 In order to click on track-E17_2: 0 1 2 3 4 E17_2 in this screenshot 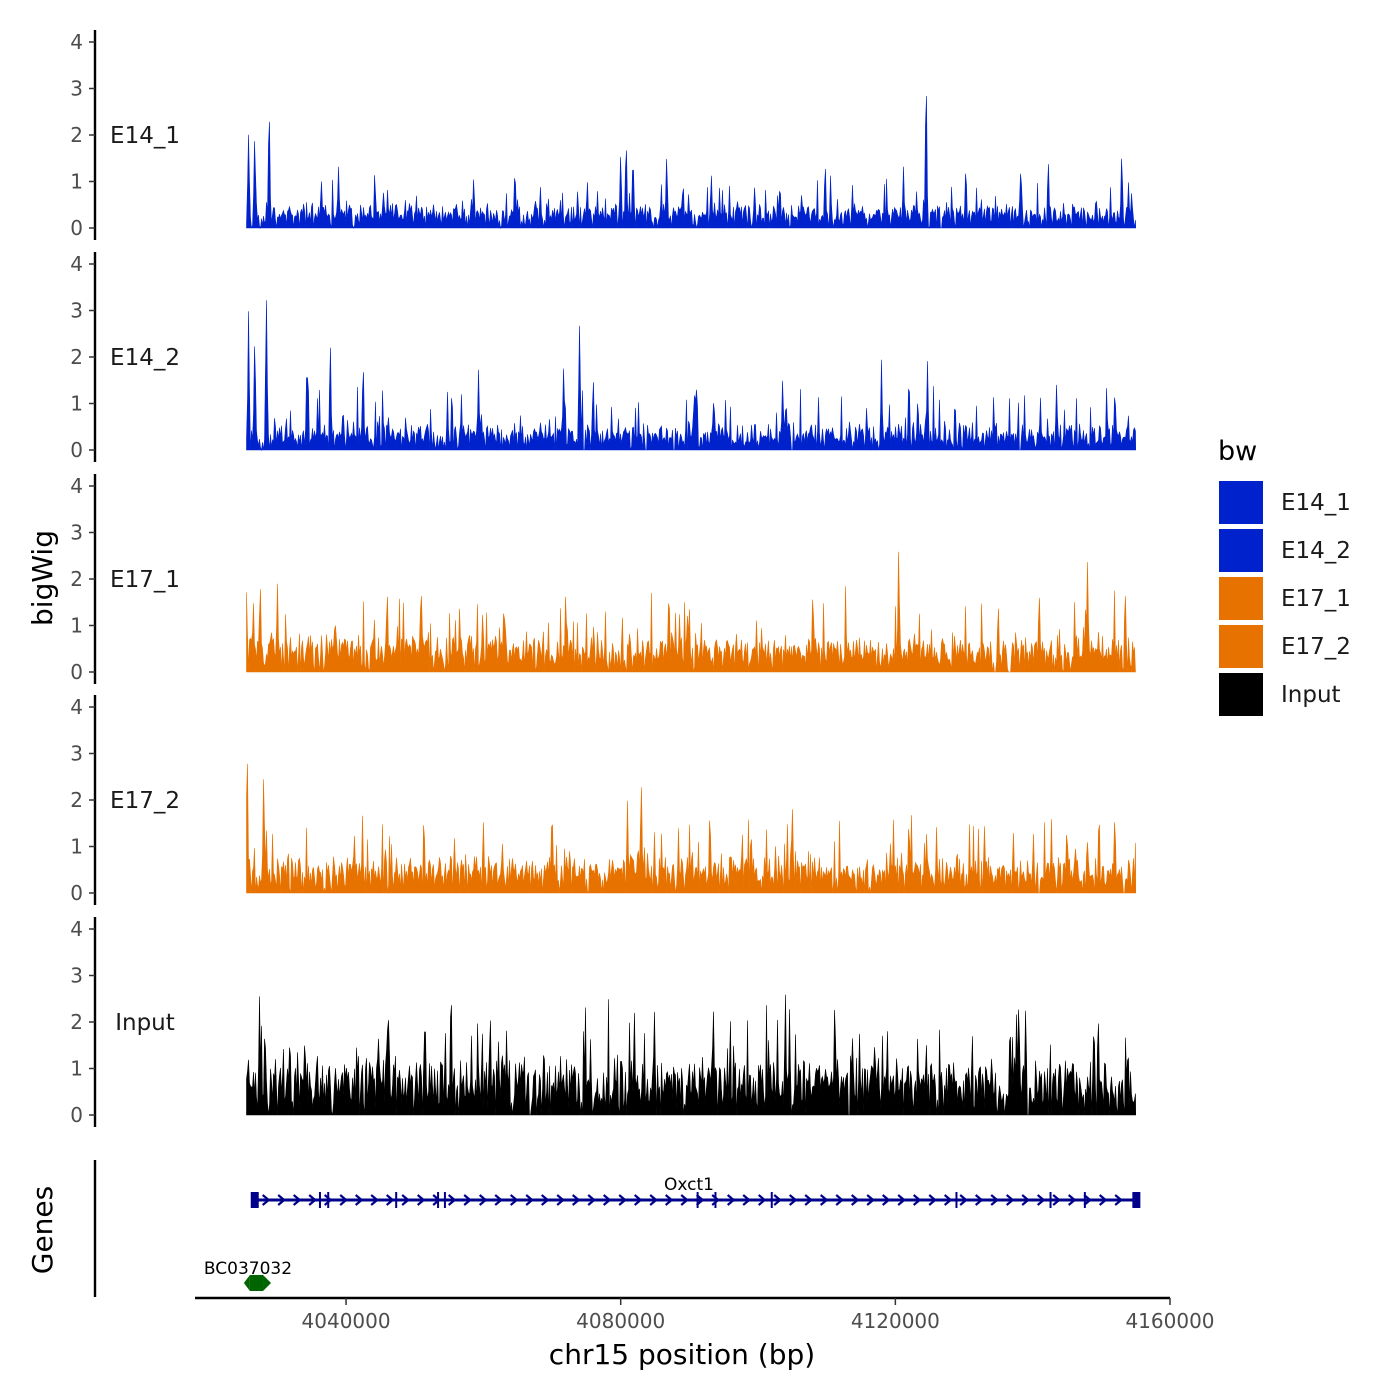, I will do `click(603, 800)`.